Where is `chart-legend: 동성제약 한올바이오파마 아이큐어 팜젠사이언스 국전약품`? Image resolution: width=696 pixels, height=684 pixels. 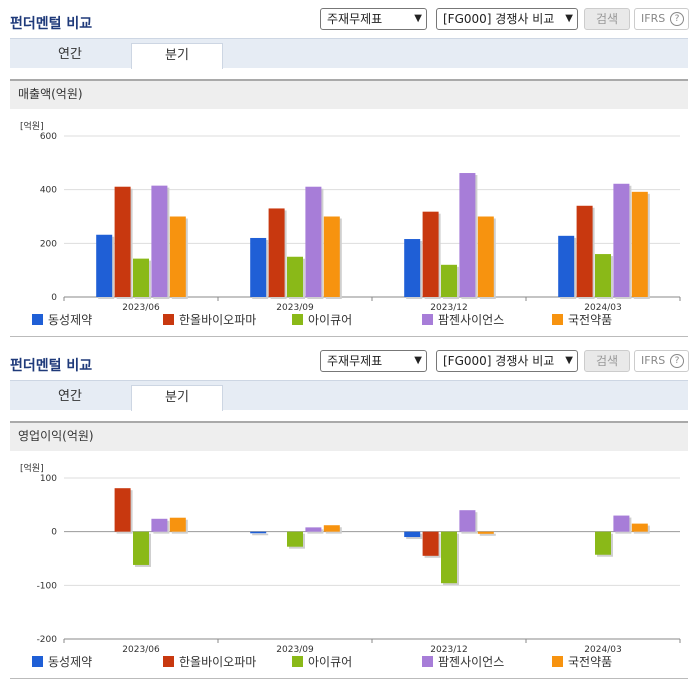
chart-legend: 동성제약 한올바이오파마 아이큐어 팜젠사이언스 국전약품 is located at coordinates (348, 321).